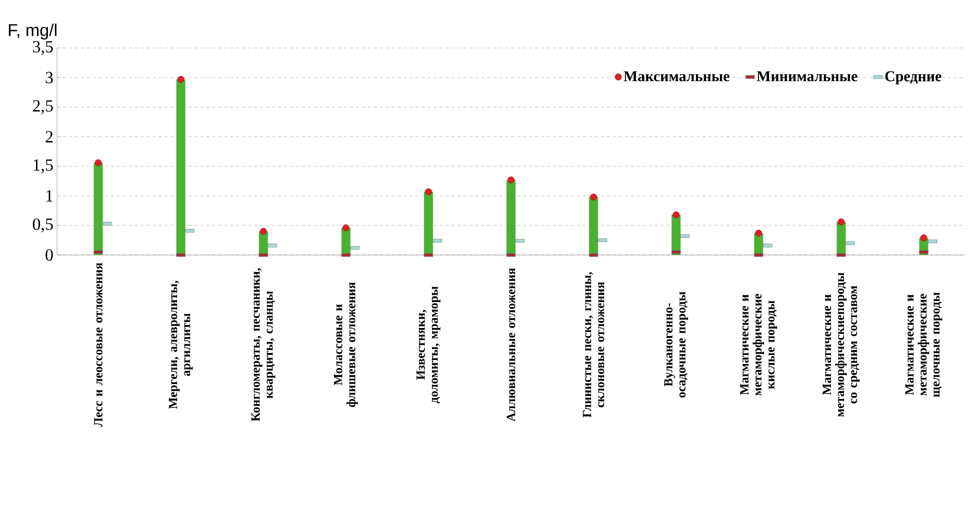 Image resolution: width=971 pixels, height=529 pixels. What do you see at coordinates (923, 344) in the screenshot?
I see `x-tick-label: Магматические и метаморфические щелочные породы` at bounding box center [923, 344].